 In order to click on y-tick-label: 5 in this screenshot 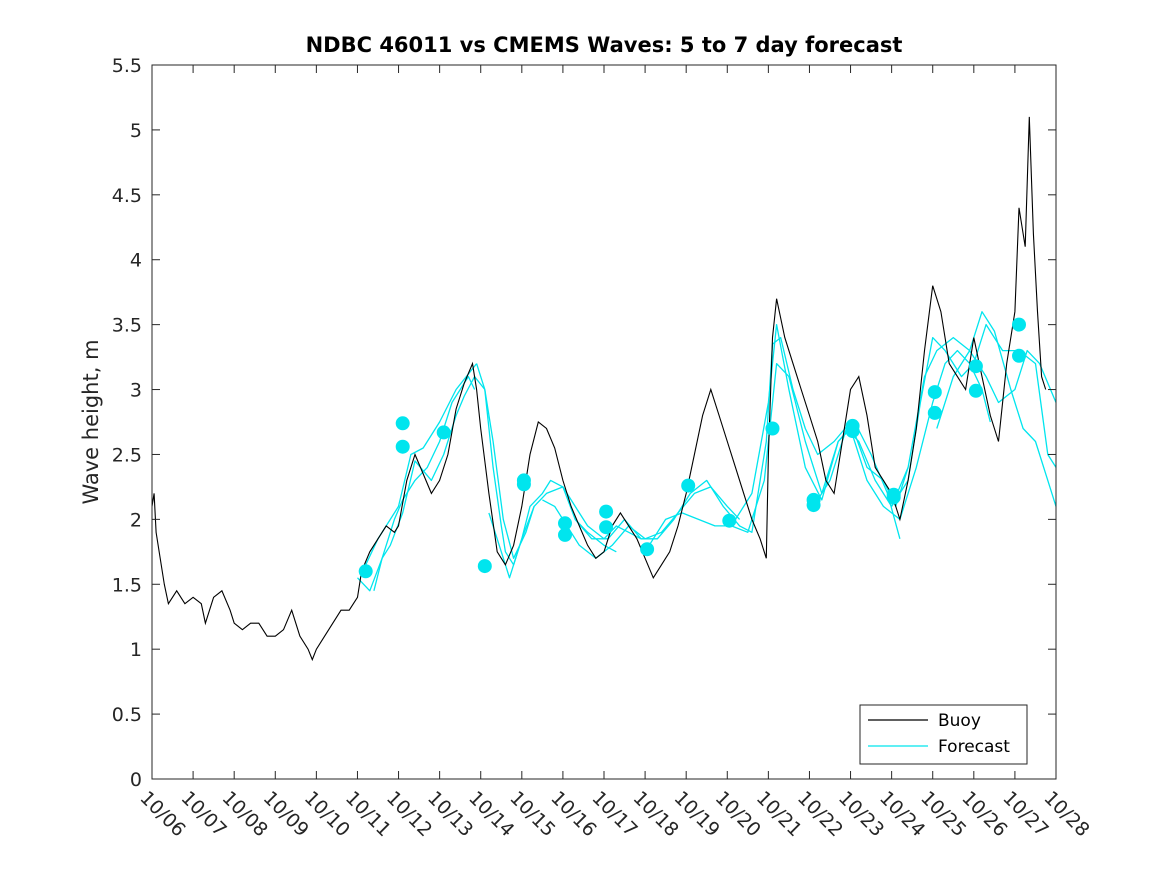, I will do `click(136, 131)`.